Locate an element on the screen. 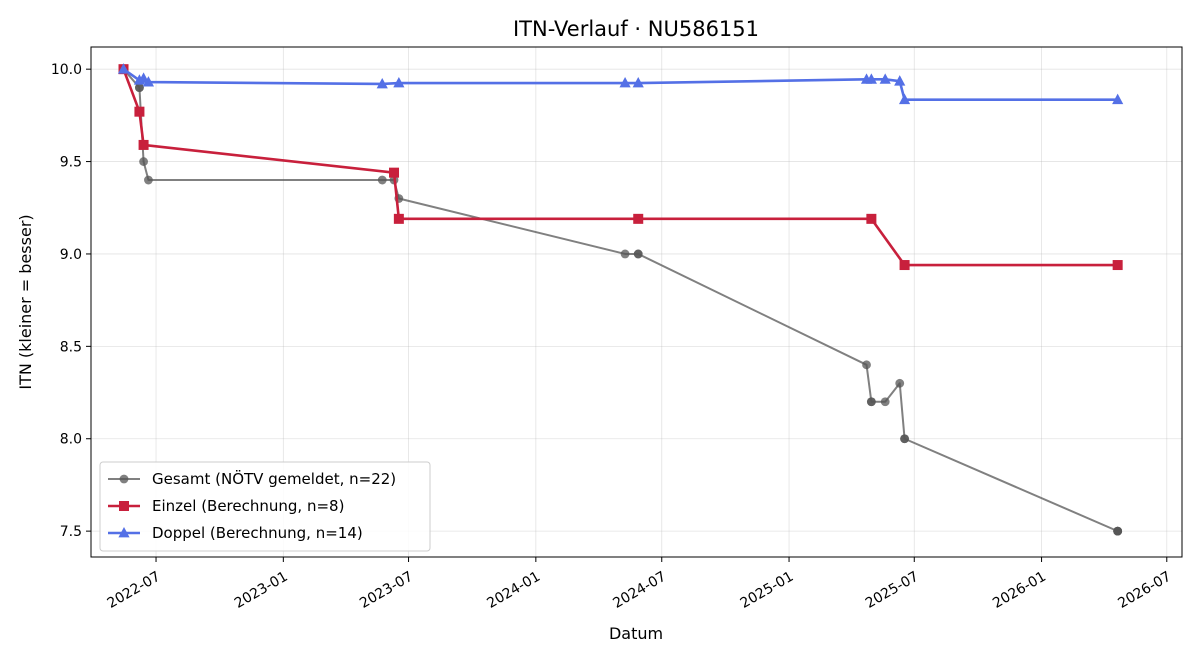 The height and width of the screenshot is (660, 1200). x-tick-label: 2024-01 is located at coordinates (513, 590).